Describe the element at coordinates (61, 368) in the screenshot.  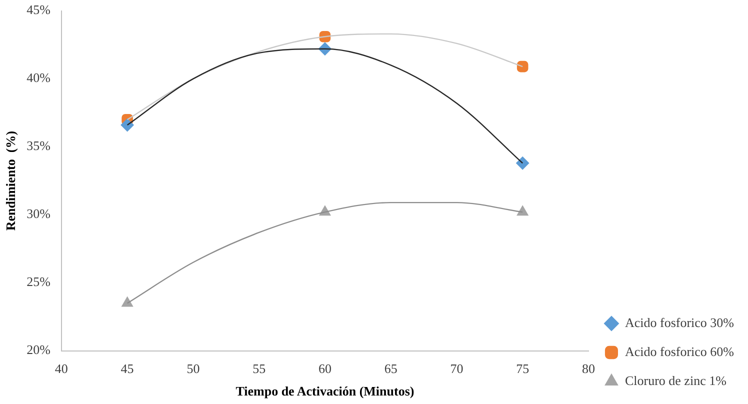
I see `x-tick-label: 40` at that location.